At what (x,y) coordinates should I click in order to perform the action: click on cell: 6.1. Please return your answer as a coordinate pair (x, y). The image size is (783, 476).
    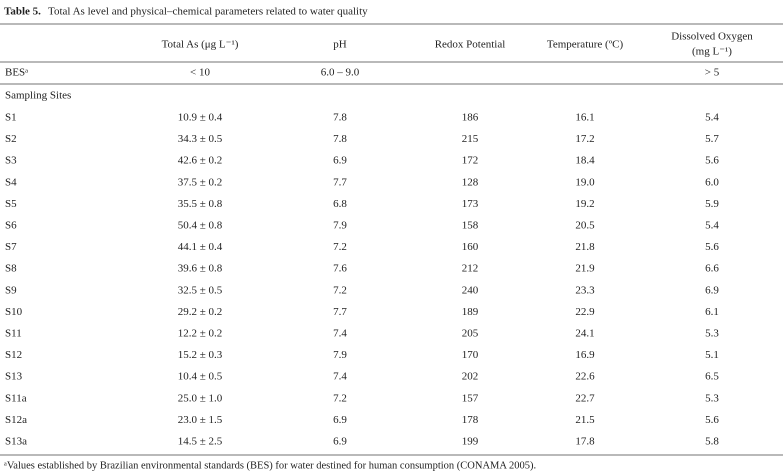
    Looking at the image, I should click on (712, 312).